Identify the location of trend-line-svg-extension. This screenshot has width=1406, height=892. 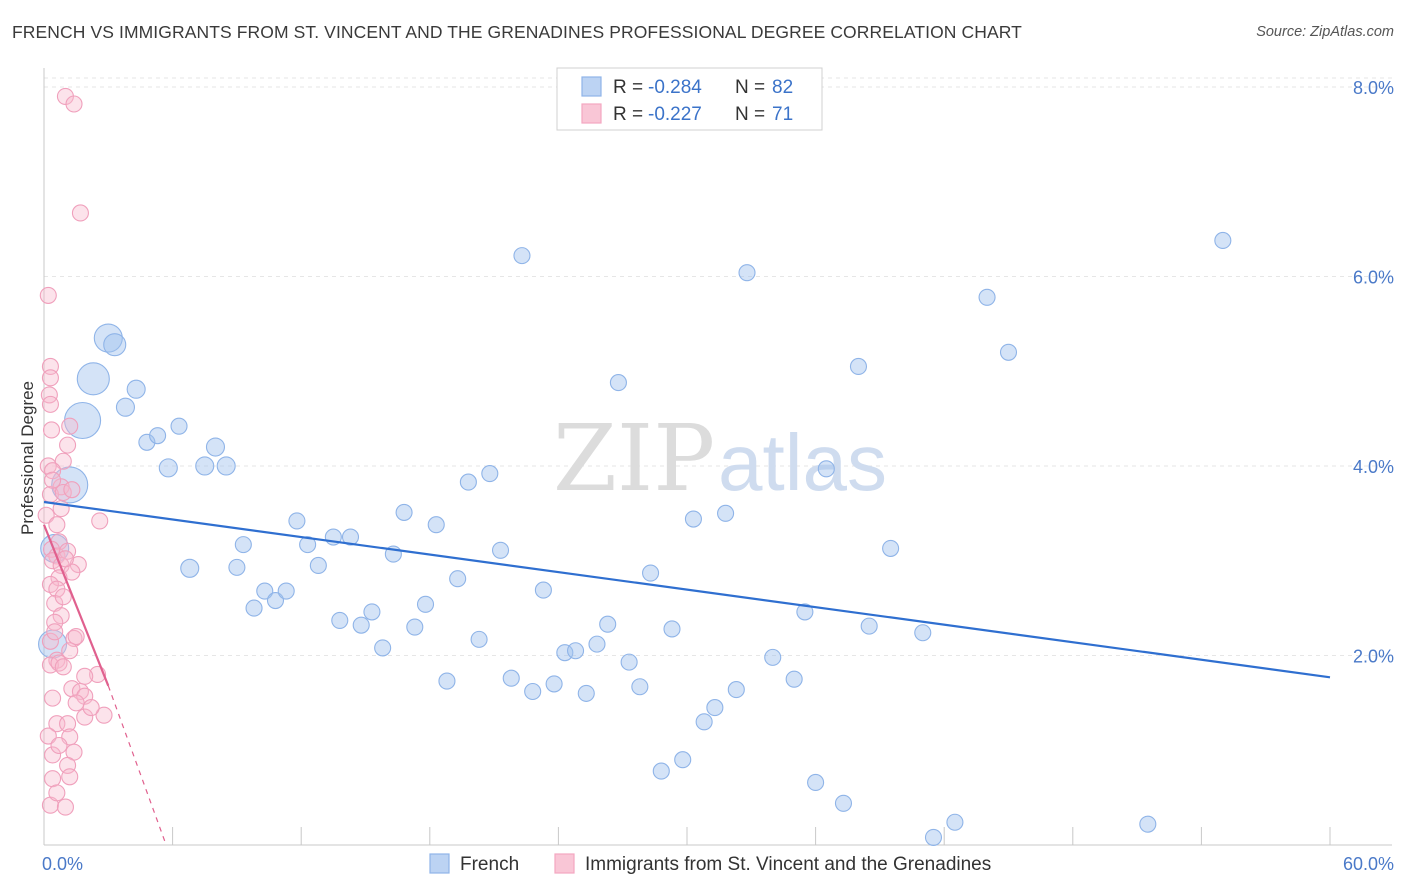
(137, 765).